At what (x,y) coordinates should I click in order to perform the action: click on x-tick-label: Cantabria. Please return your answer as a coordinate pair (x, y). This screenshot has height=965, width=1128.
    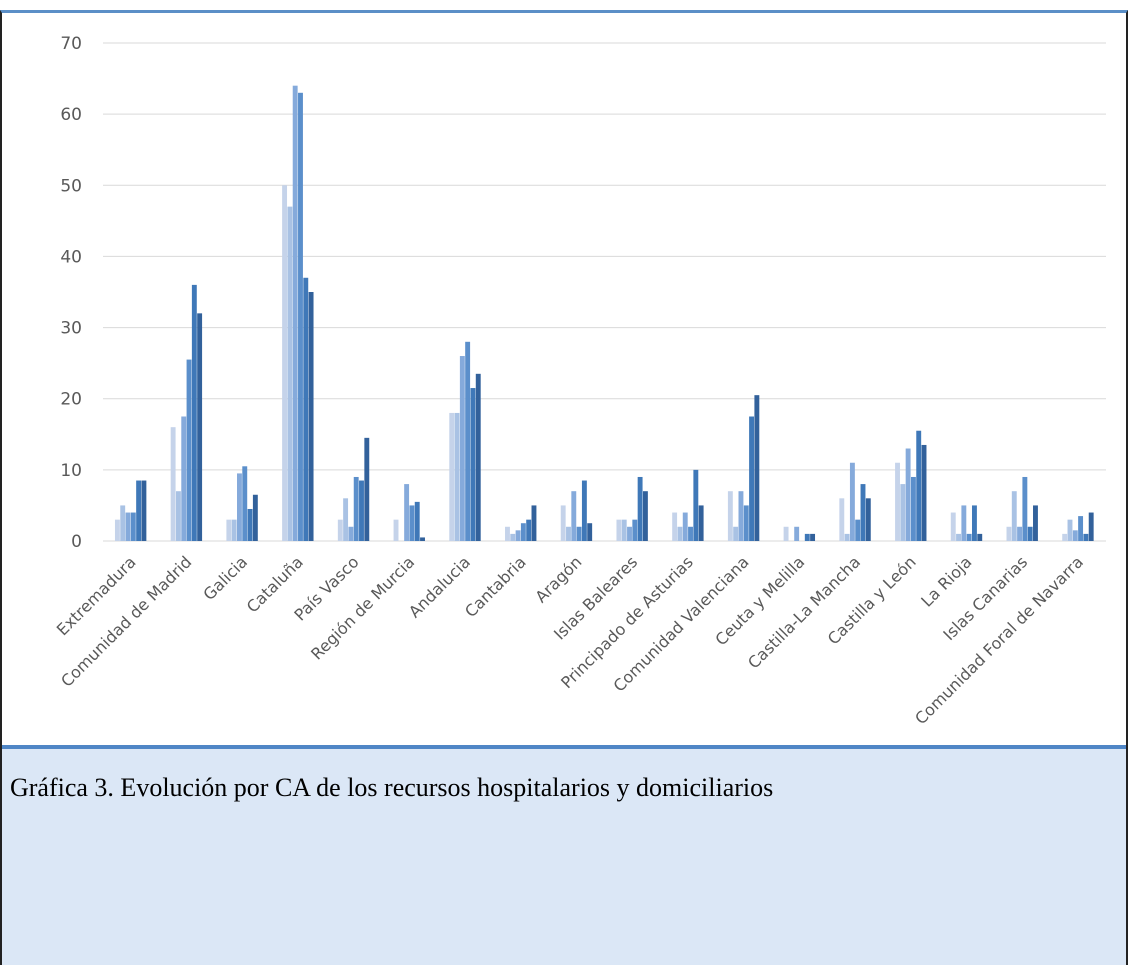
    Looking at the image, I should click on (495, 586).